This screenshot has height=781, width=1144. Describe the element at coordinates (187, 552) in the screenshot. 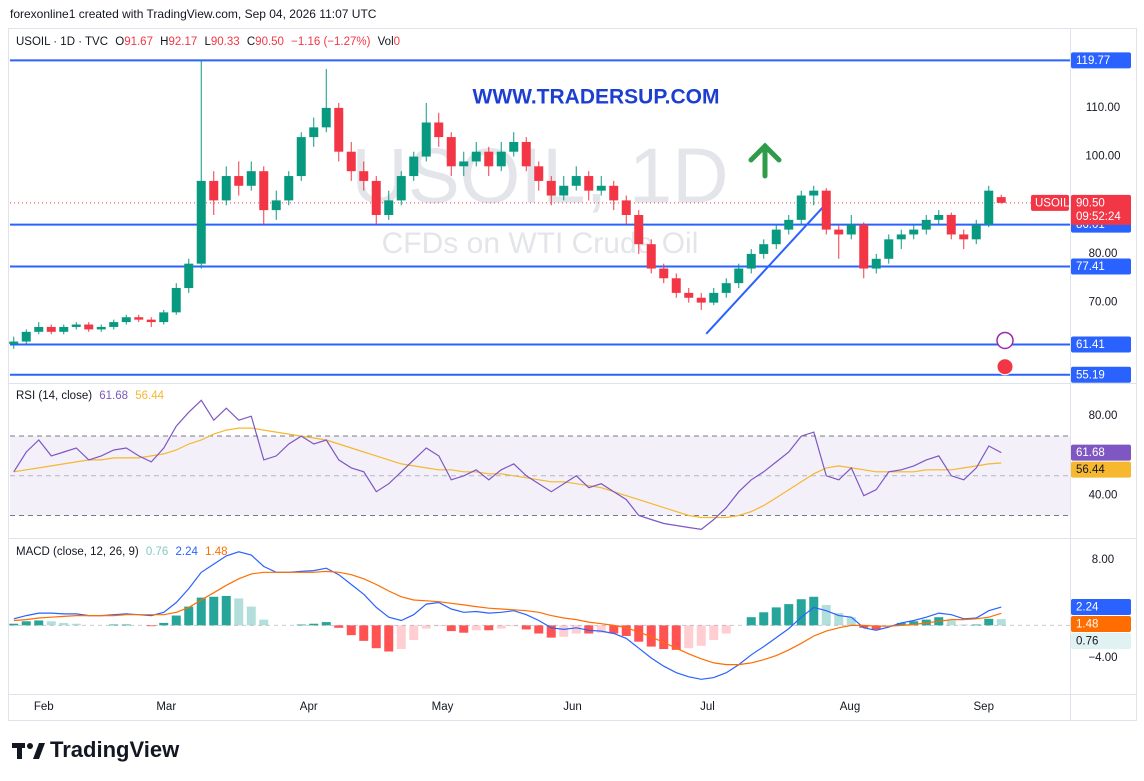

I see `legend-value: 2.24` at that location.